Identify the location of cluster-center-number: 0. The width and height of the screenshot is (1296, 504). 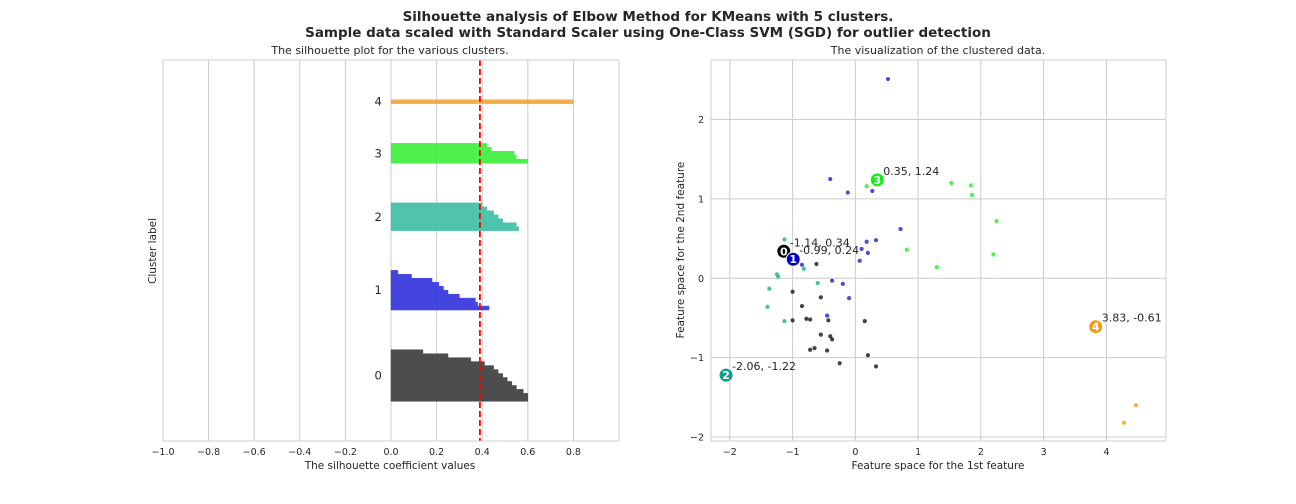
(784, 251).